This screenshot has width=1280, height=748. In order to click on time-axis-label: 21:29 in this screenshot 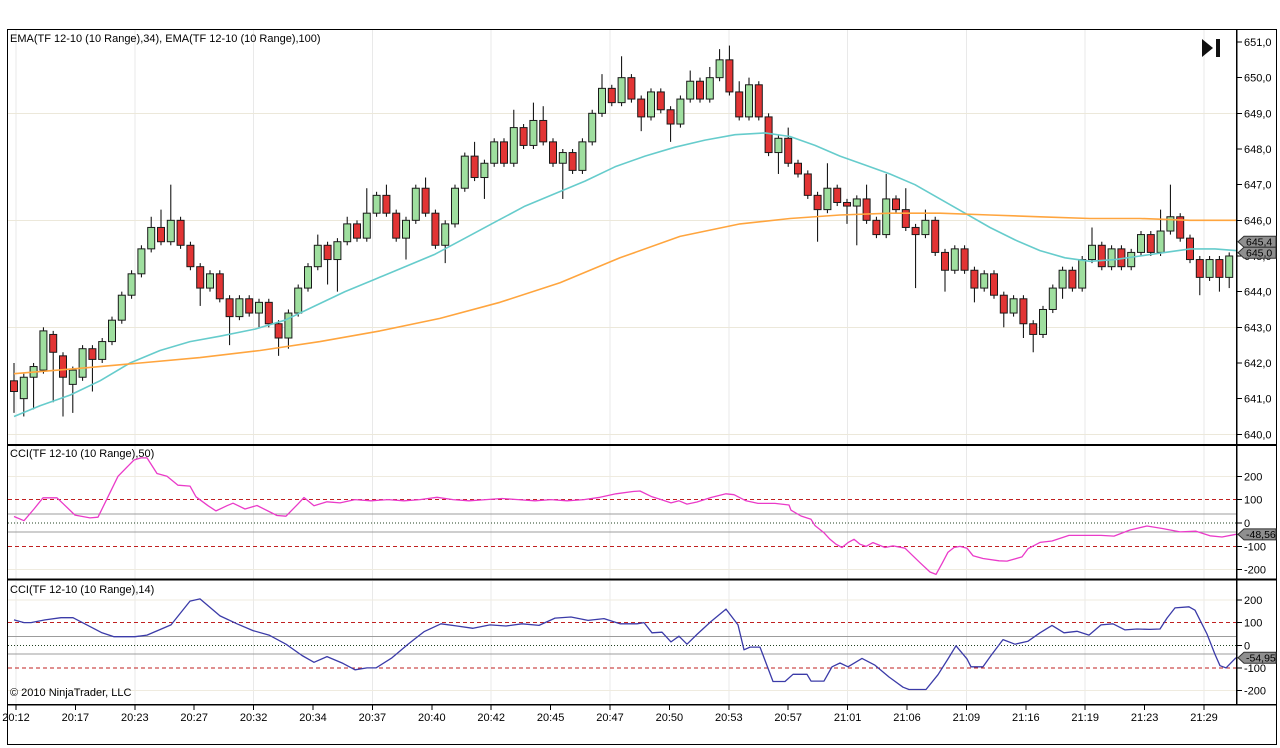, I will do `click(1204, 718)`.